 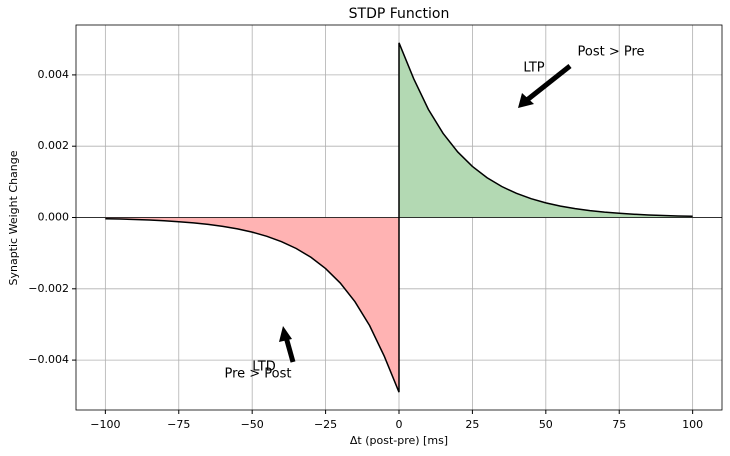 What do you see at coordinates (325, 424) in the screenshot?
I see `x-tick-label: −25` at bounding box center [325, 424].